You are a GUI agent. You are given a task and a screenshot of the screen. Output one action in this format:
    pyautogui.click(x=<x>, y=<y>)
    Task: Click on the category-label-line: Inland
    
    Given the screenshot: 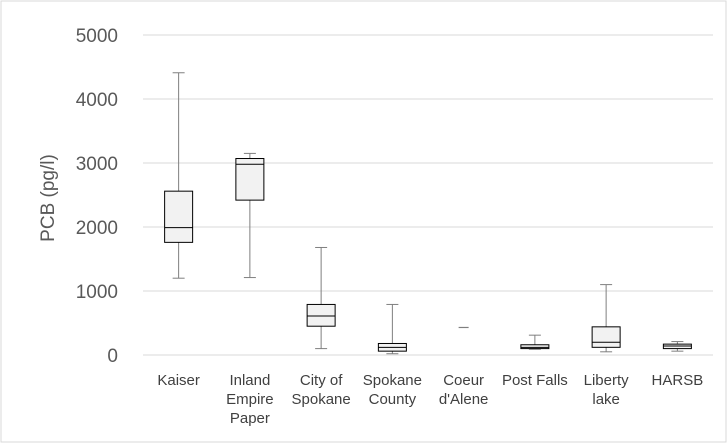 What is the action you would take?
    pyautogui.click(x=249, y=380)
    